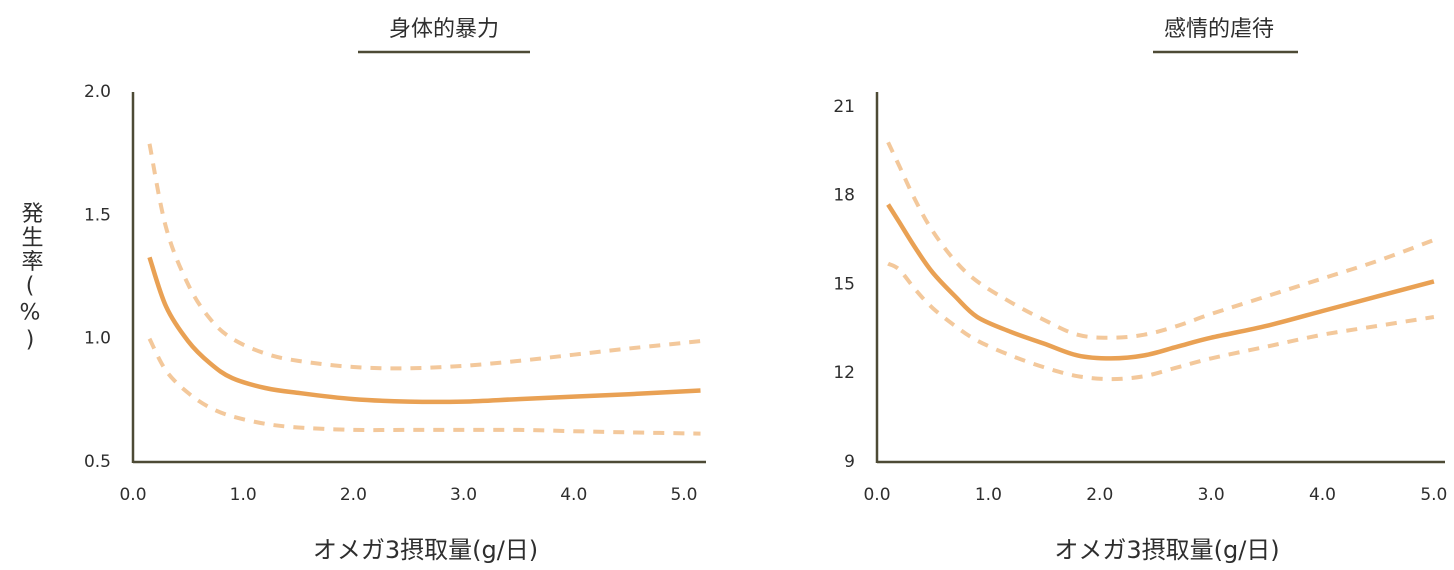 This screenshot has width=1454, height=570. I want to click on y-tick-label: 21, so click(844, 107).